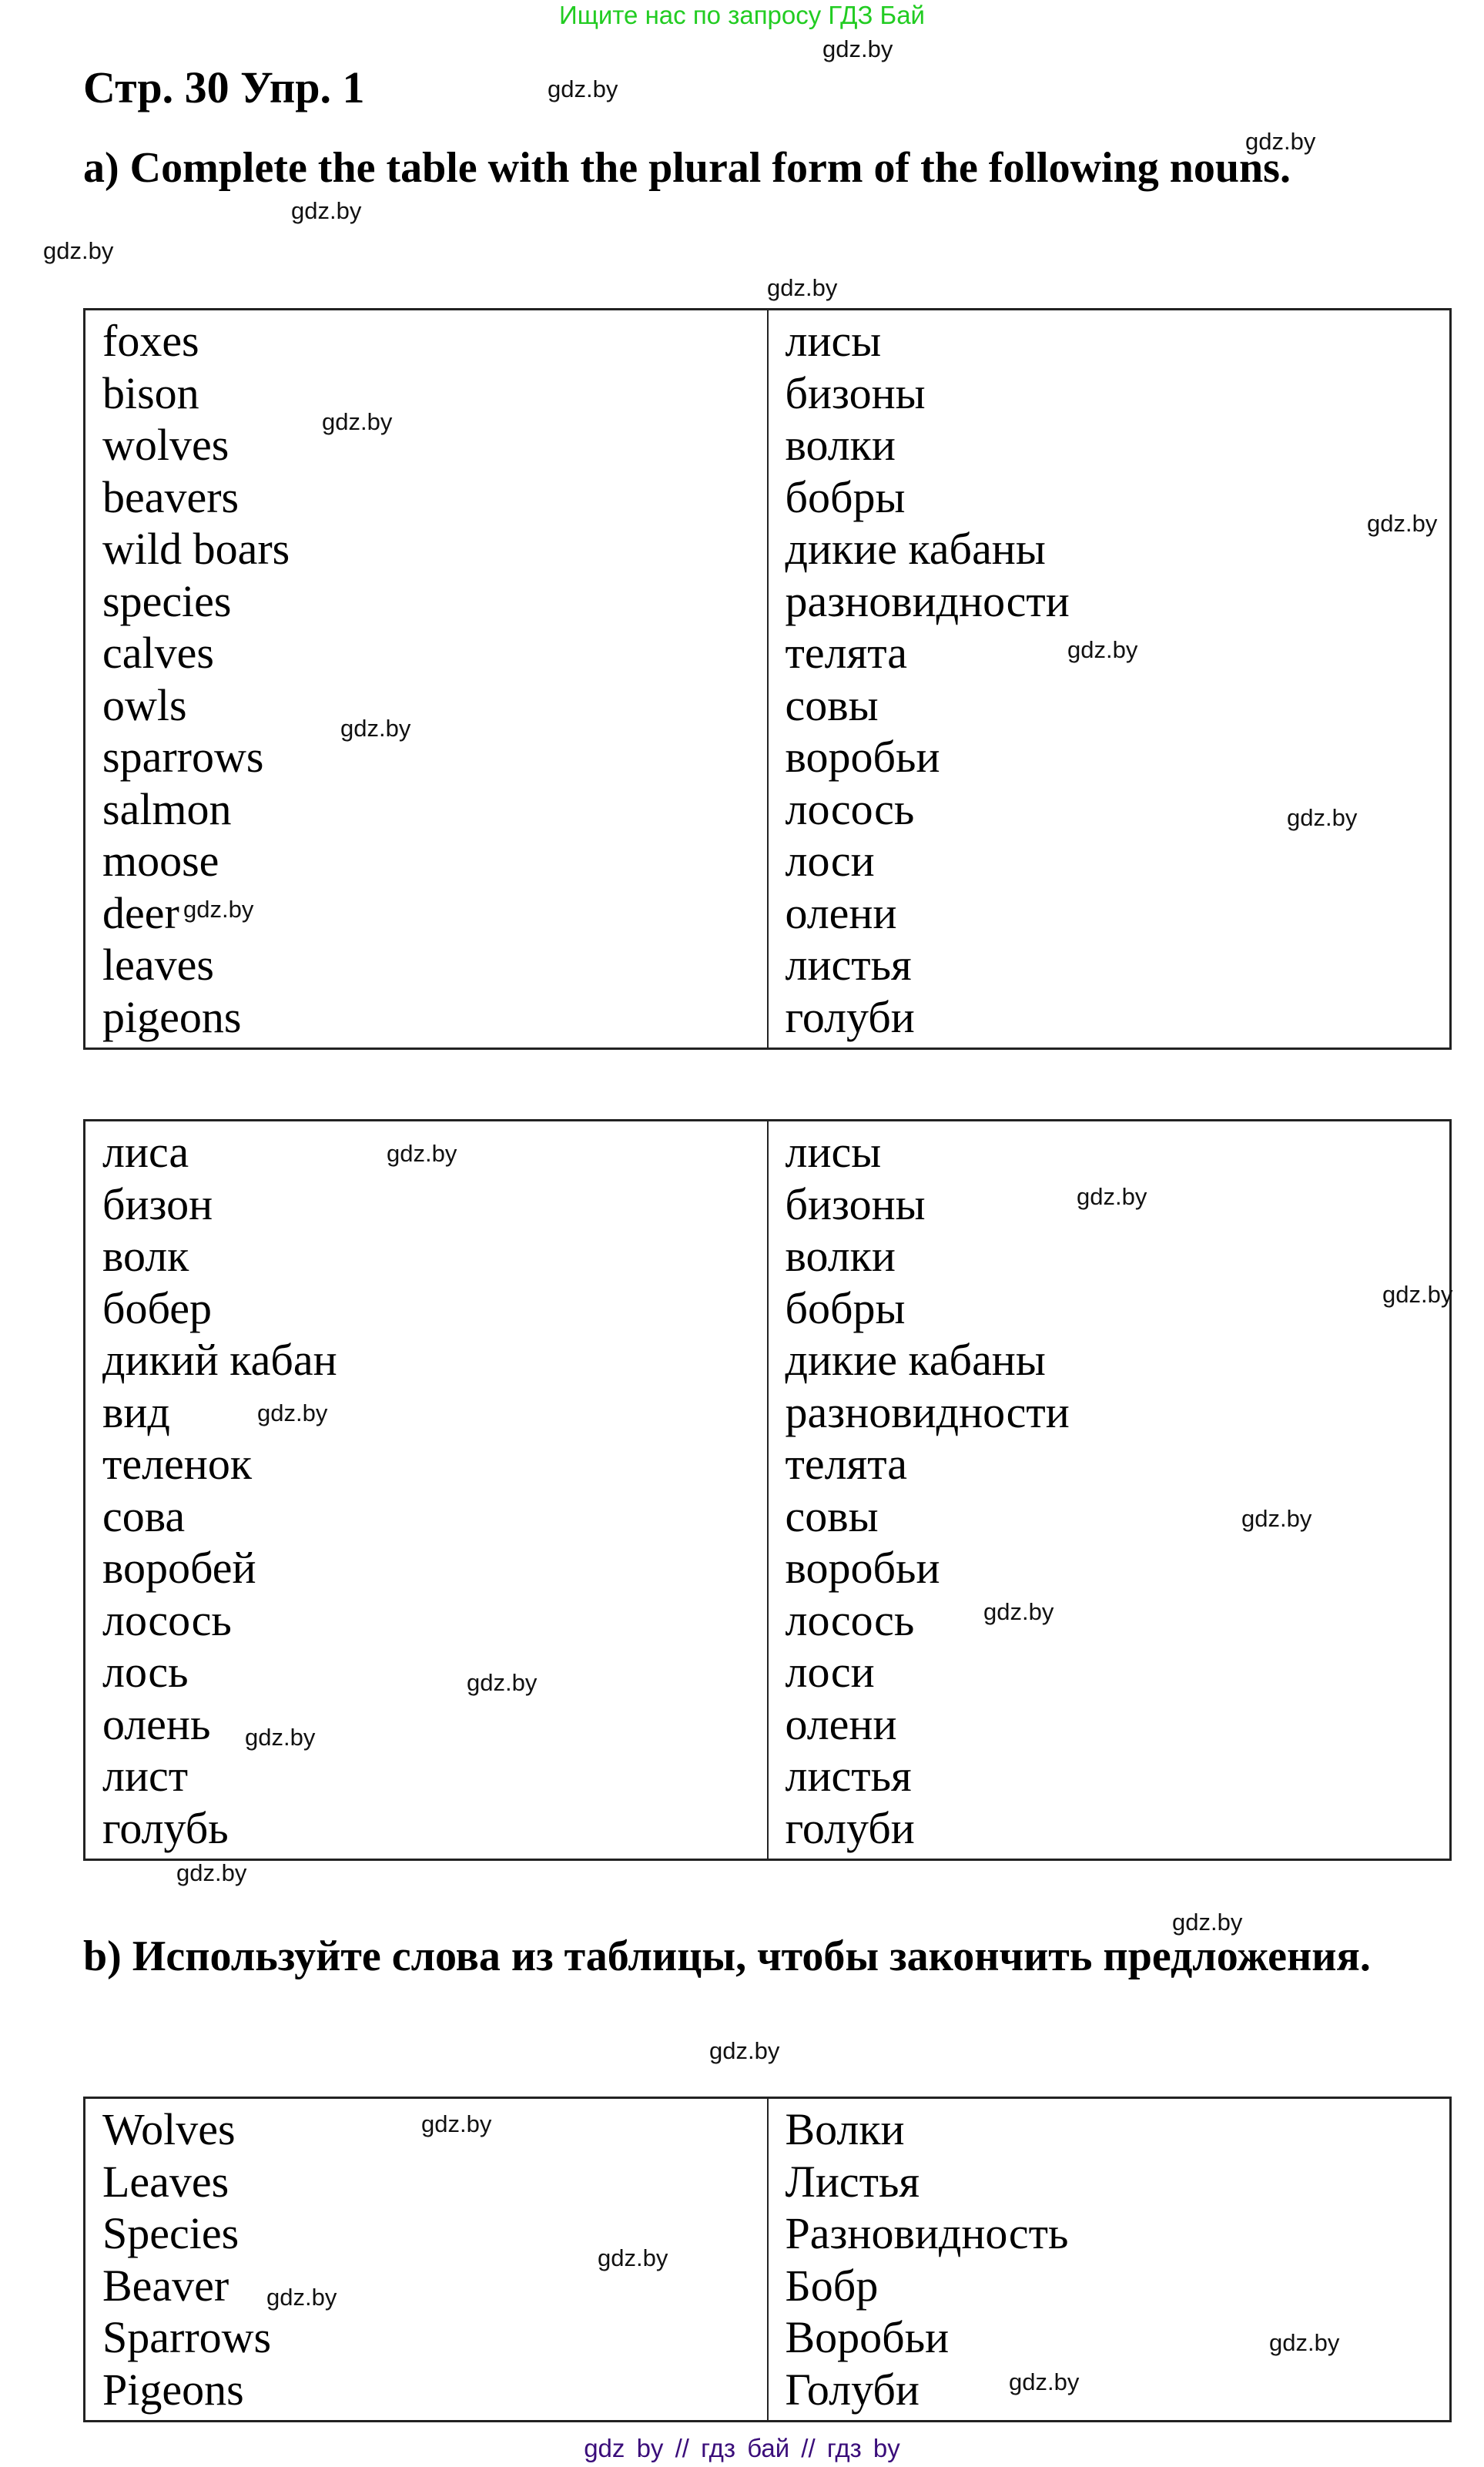 The height and width of the screenshot is (2467, 1484). What do you see at coordinates (165, 1828) in the screenshot?
I see `table-cell-word: голубь` at bounding box center [165, 1828].